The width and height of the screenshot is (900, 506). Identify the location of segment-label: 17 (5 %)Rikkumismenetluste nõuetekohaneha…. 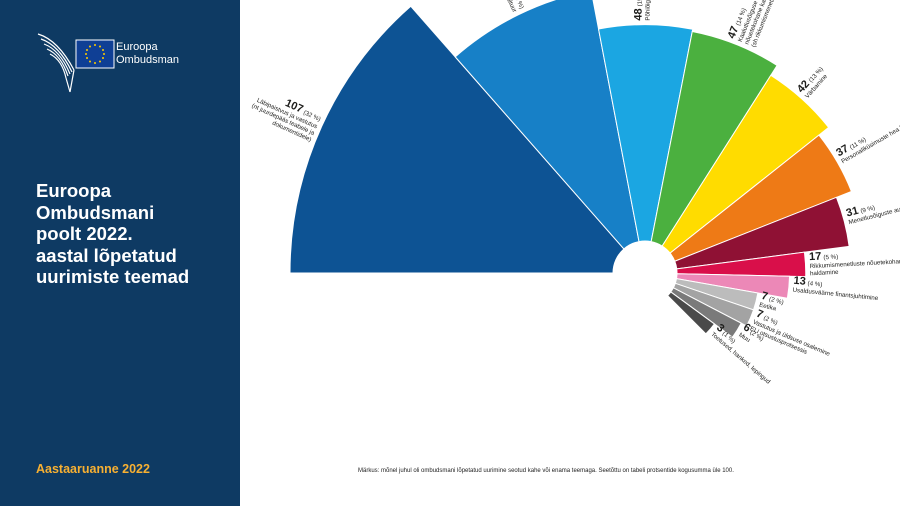
(854, 262).